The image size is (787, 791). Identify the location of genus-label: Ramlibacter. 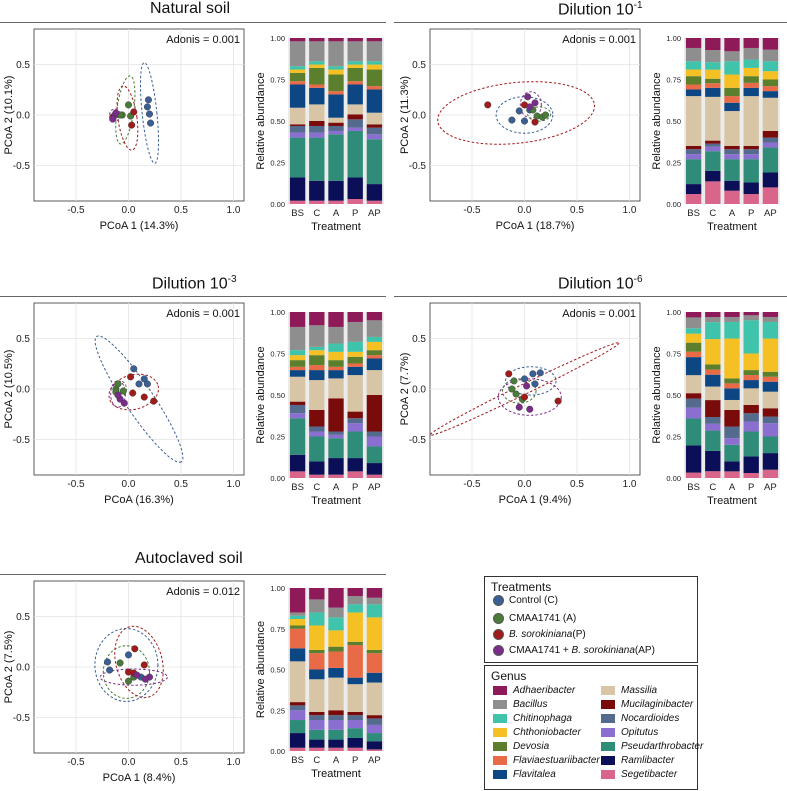
(648, 760).